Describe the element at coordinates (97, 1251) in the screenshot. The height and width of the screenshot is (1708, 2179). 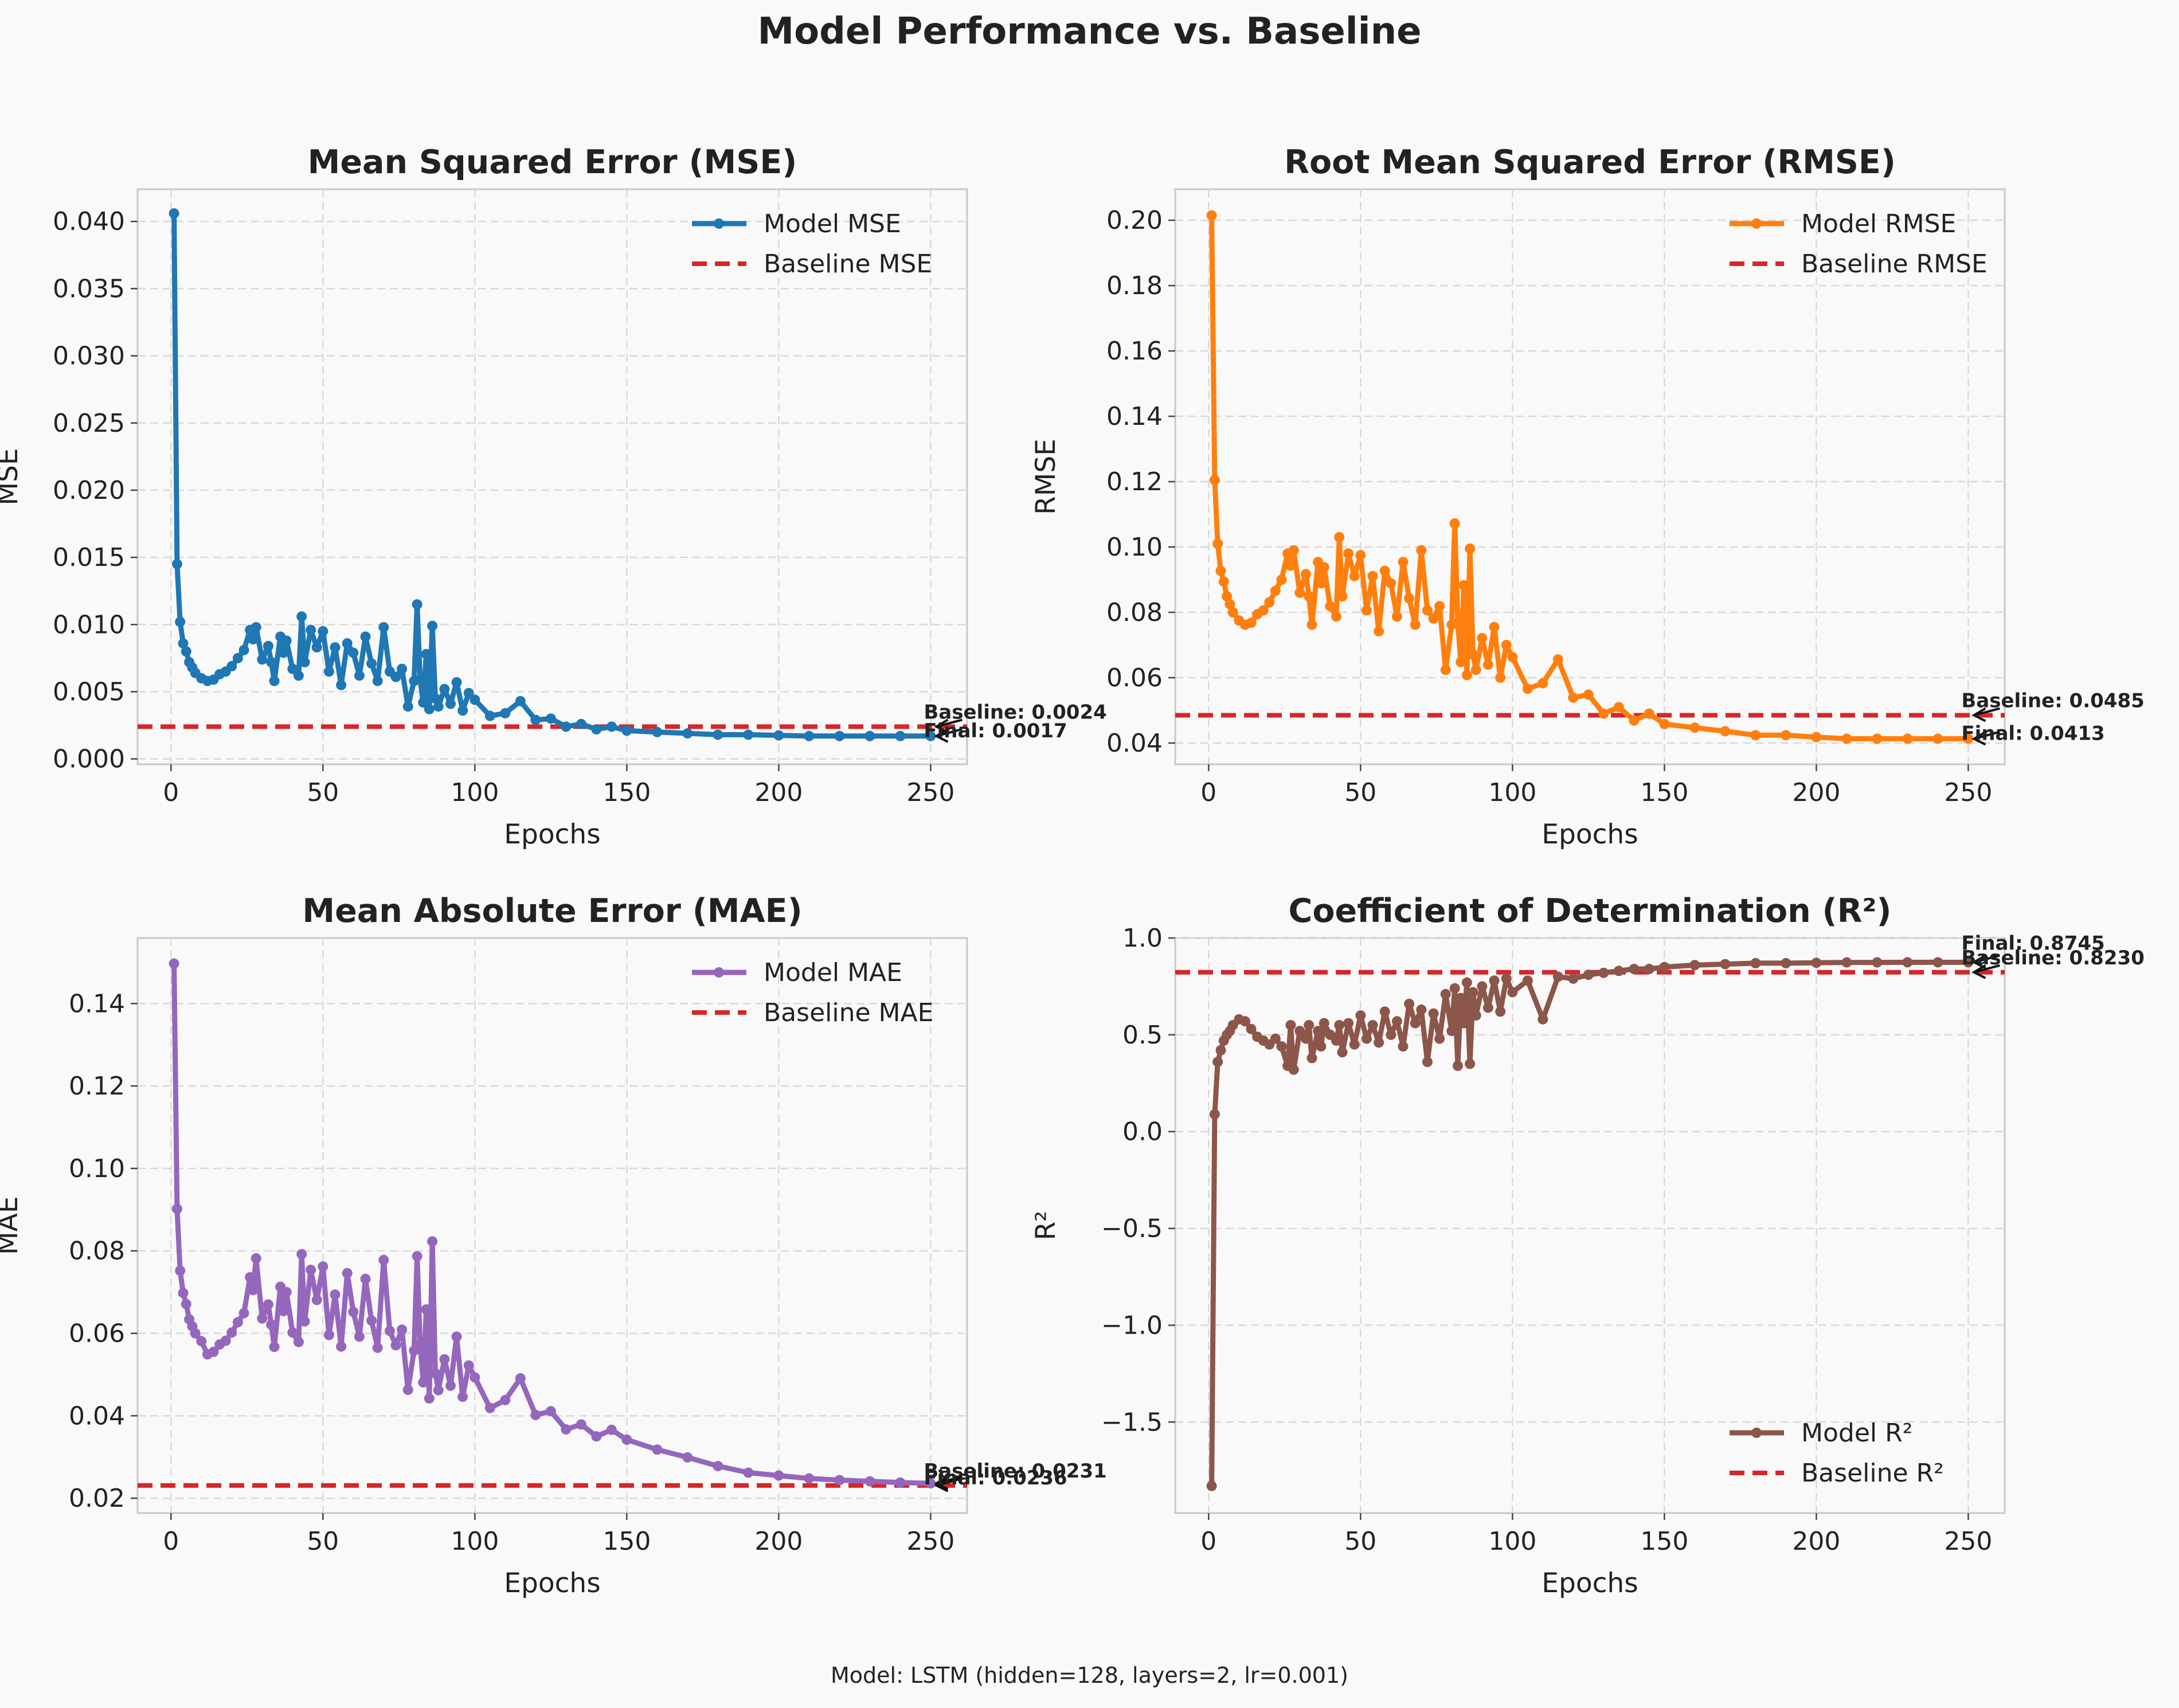
I see `mae-y-tick-label: 0.08` at that location.